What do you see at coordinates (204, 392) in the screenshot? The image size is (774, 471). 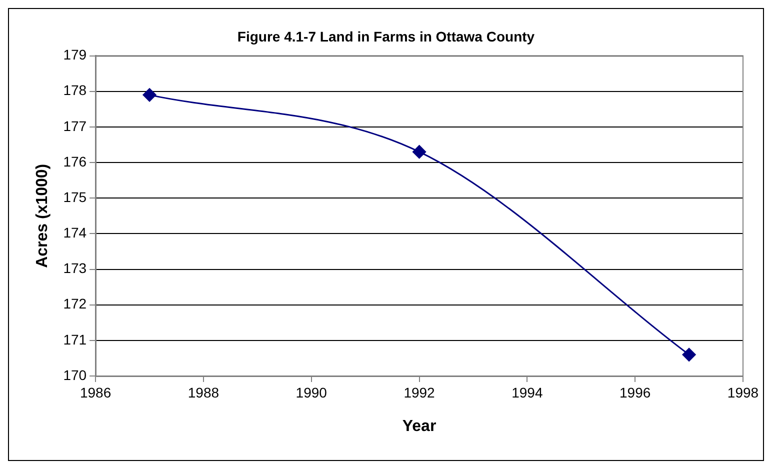 I see `x-tick-label: 1988` at bounding box center [204, 392].